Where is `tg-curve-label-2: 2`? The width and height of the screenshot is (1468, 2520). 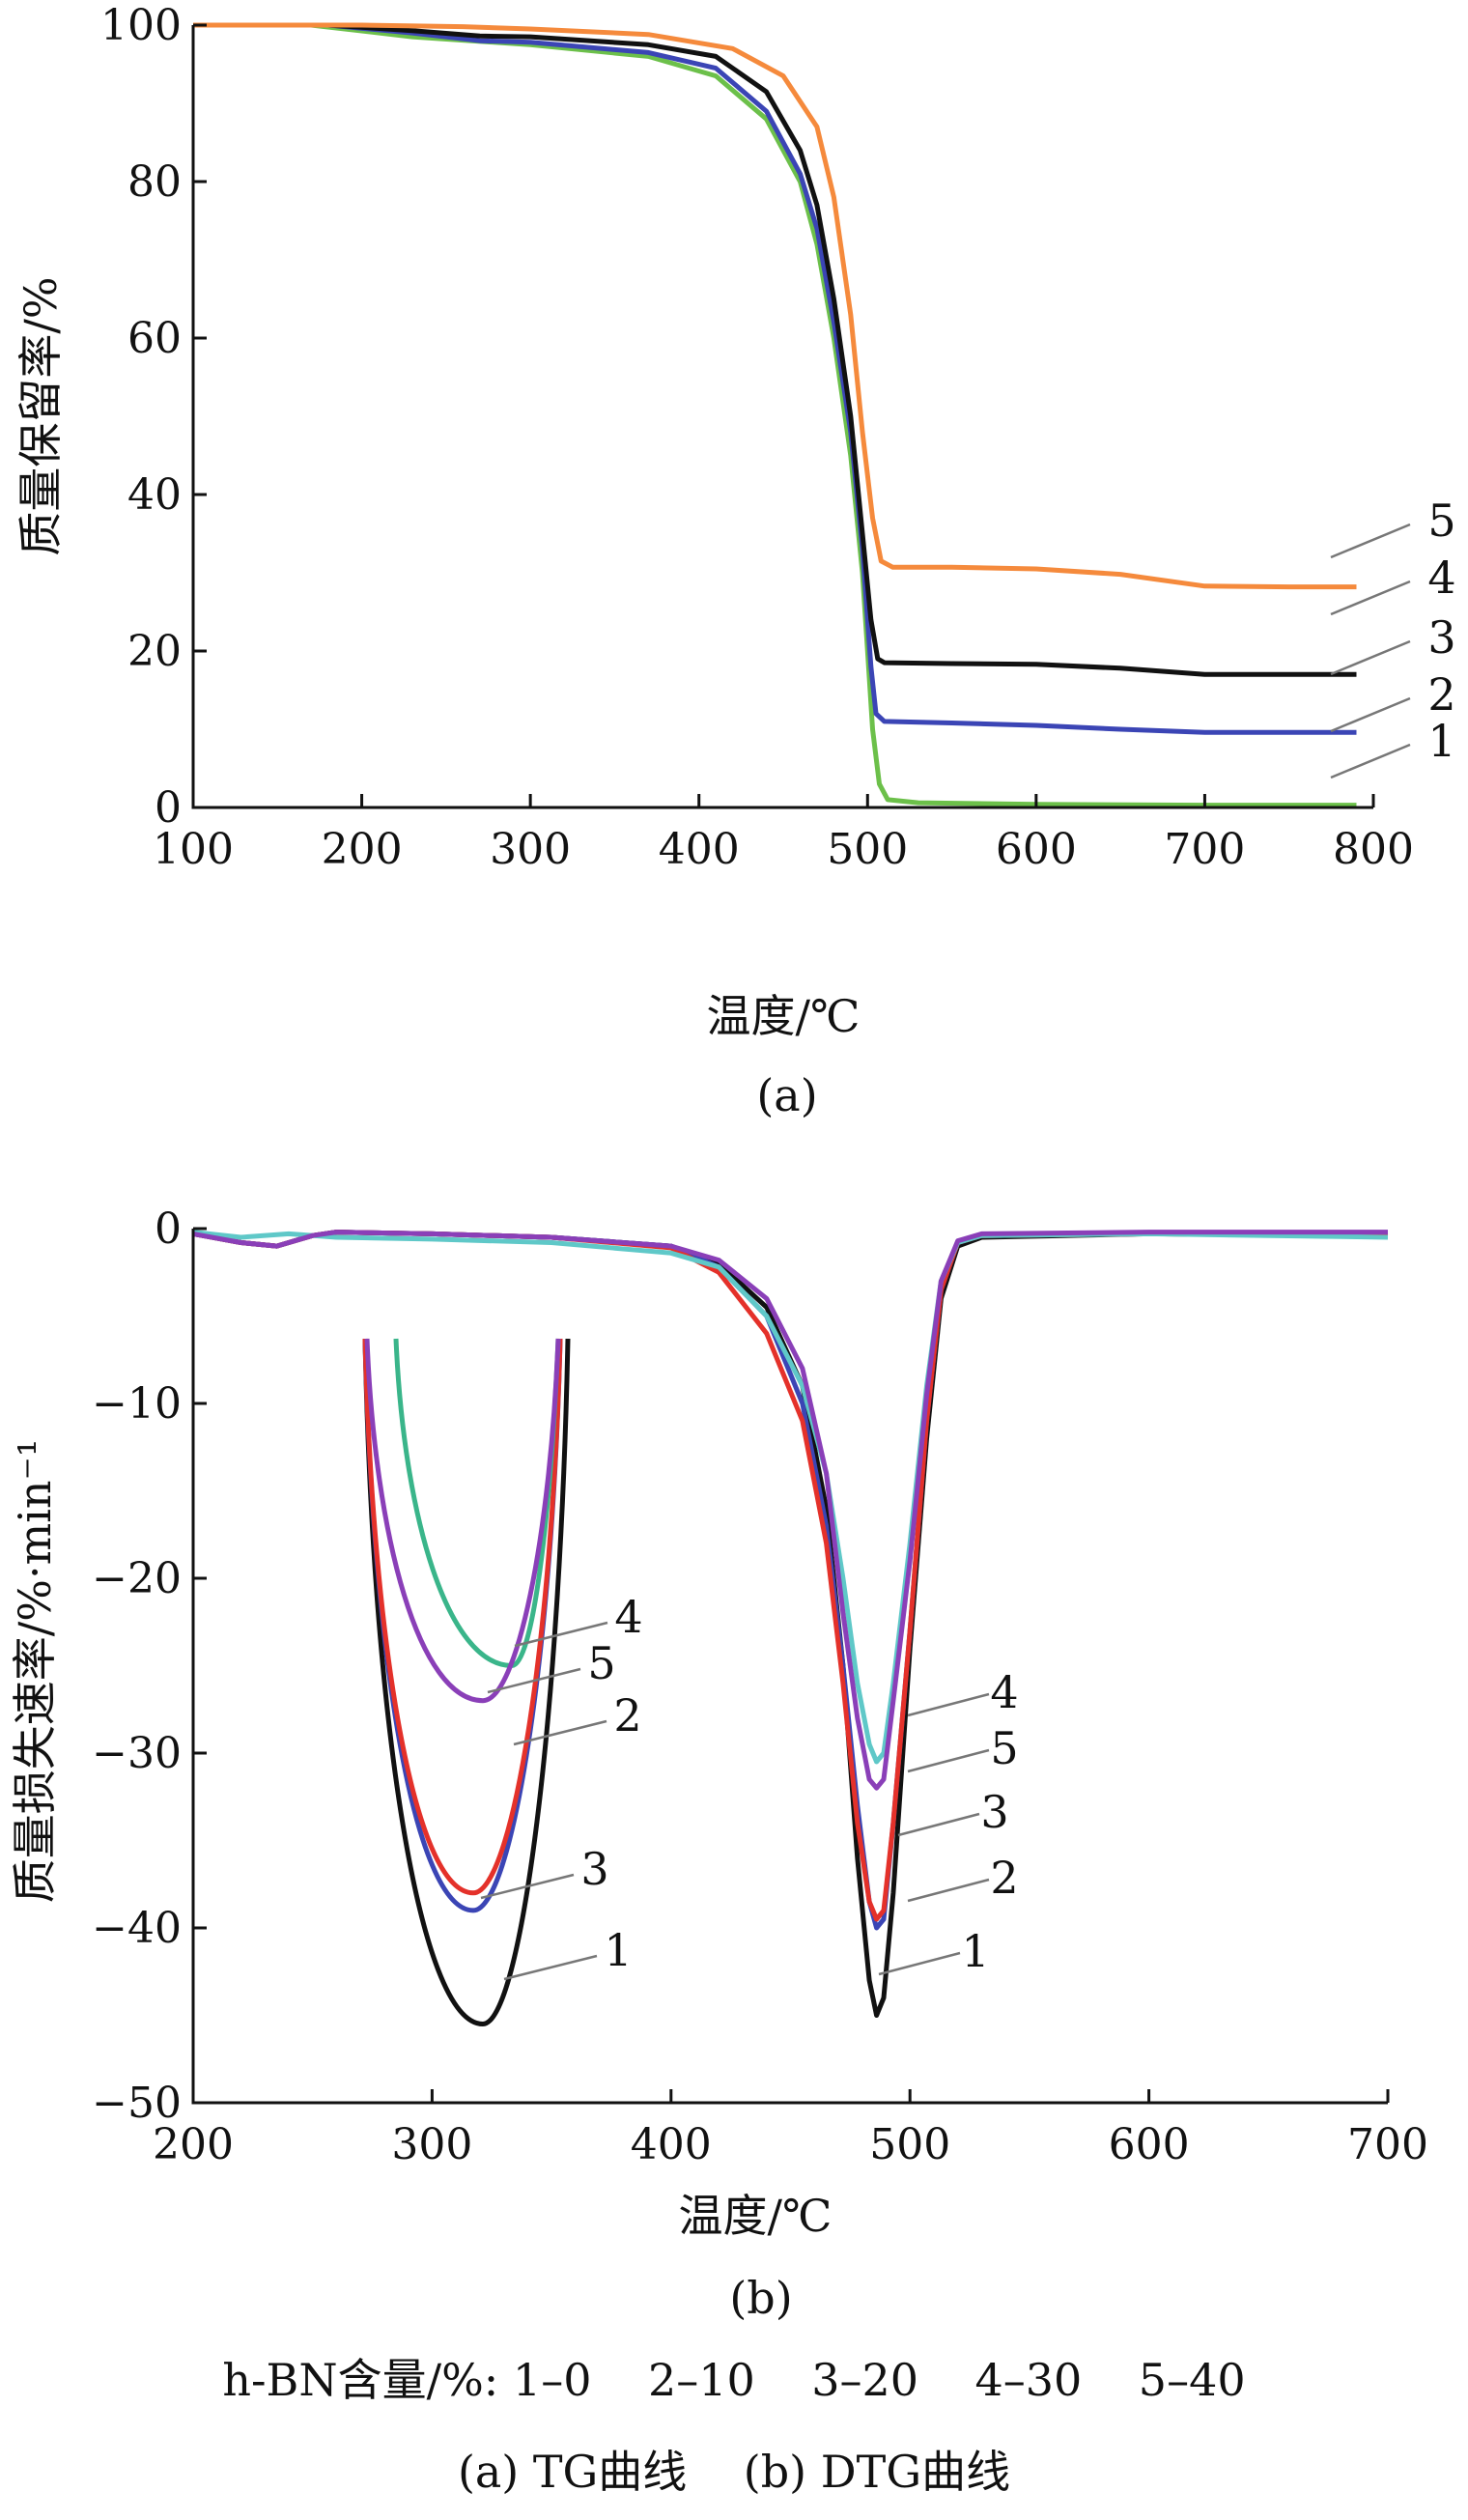 tg-curve-label-2: 2 is located at coordinates (1441, 694).